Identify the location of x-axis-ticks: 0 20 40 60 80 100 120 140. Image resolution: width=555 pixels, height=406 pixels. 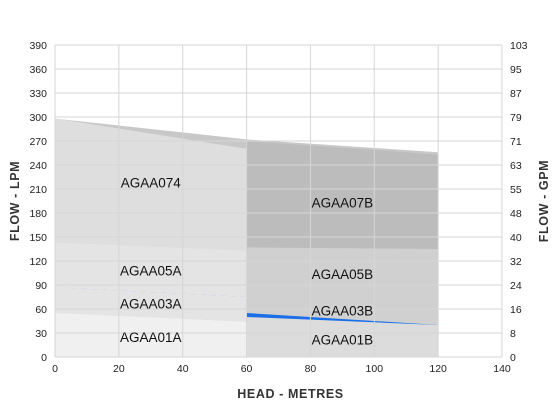
(281, 369).